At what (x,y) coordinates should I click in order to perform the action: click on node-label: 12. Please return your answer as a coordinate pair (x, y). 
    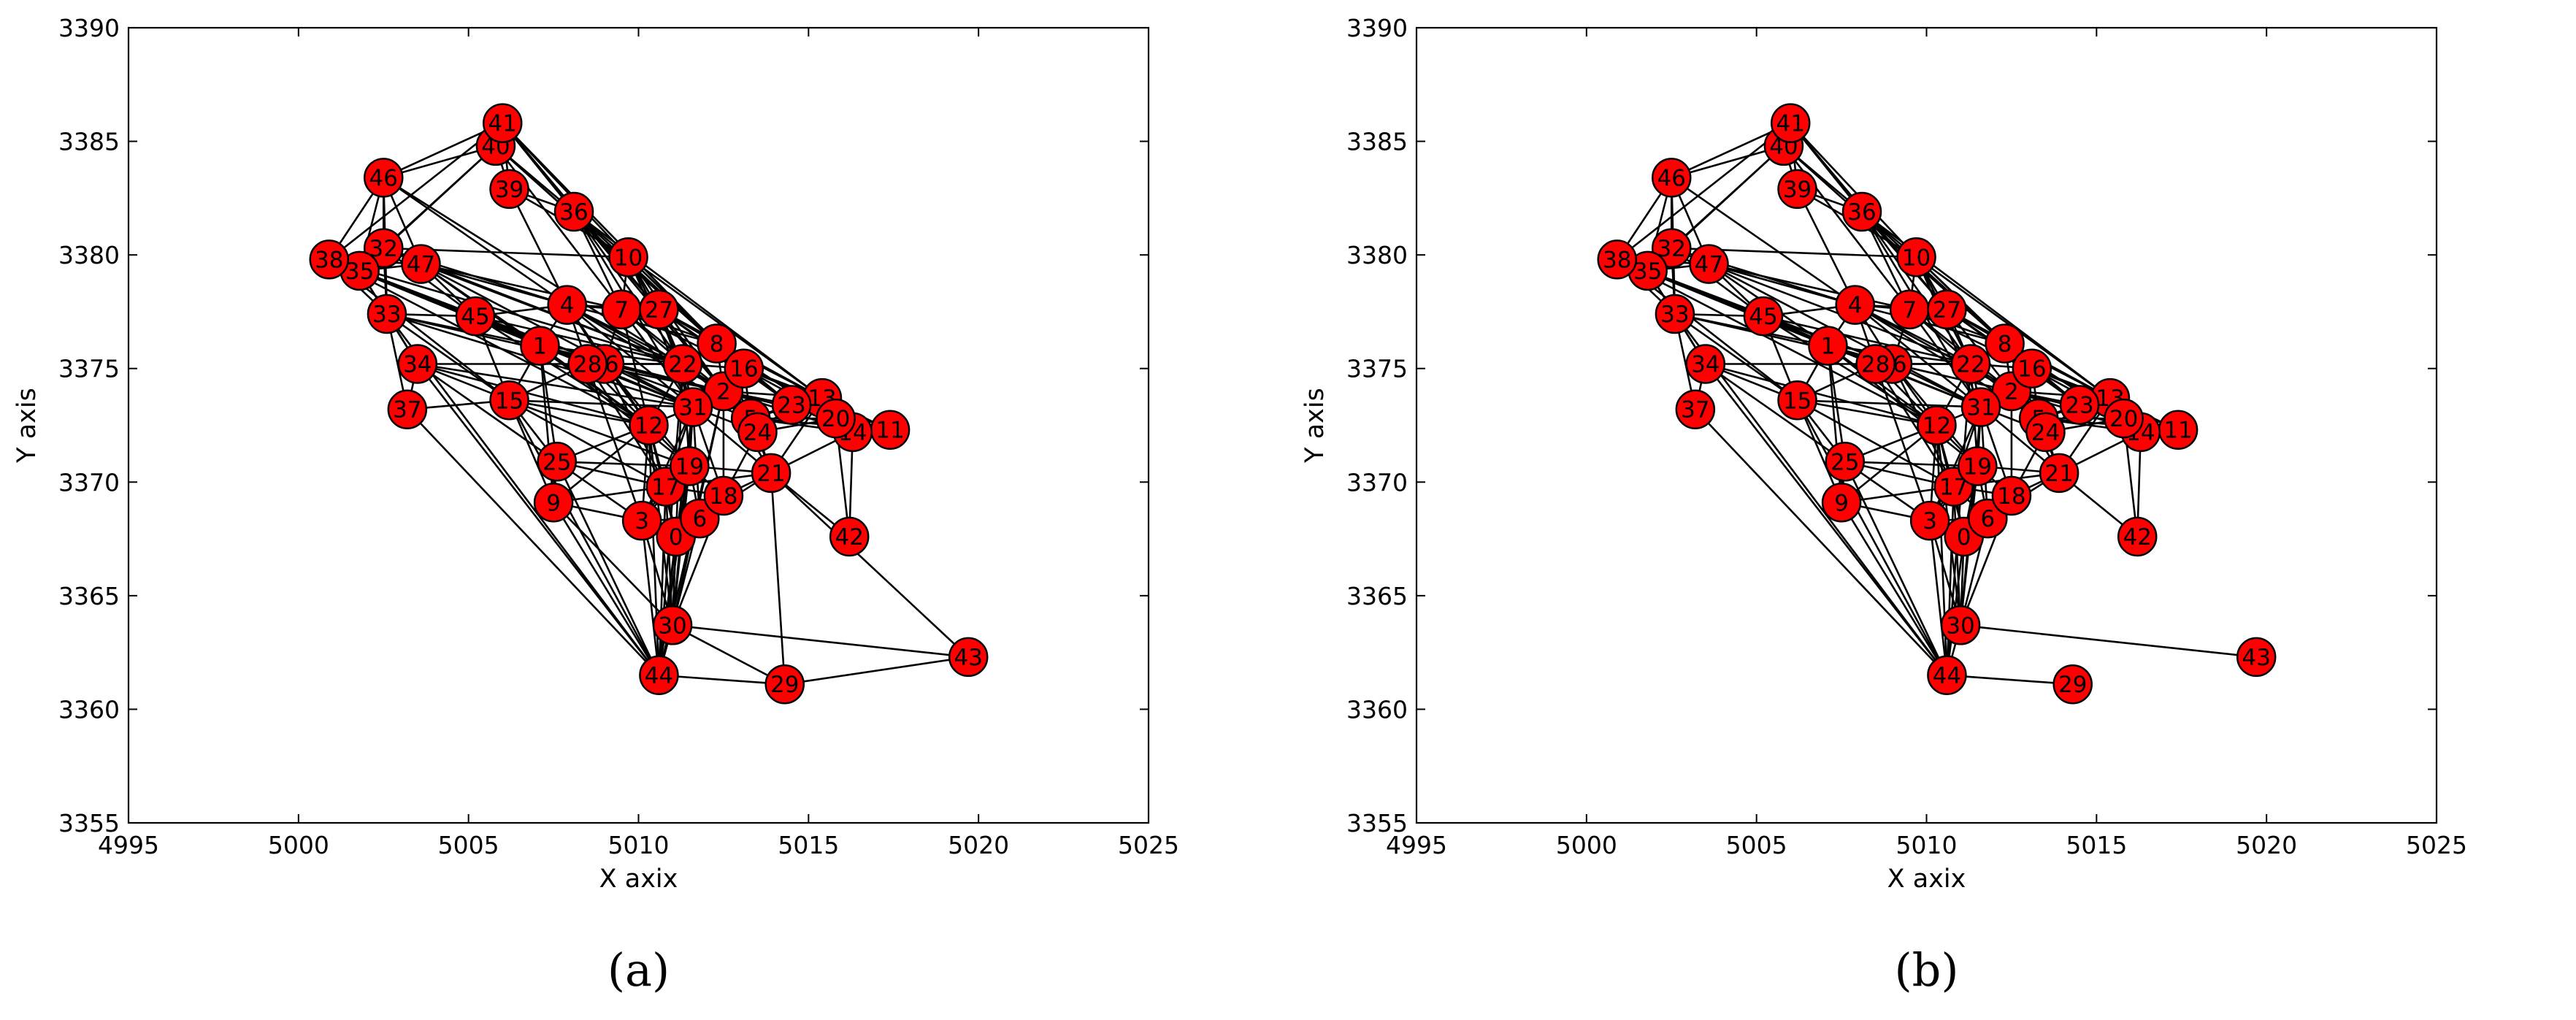
    Looking at the image, I should click on (1937, 426).